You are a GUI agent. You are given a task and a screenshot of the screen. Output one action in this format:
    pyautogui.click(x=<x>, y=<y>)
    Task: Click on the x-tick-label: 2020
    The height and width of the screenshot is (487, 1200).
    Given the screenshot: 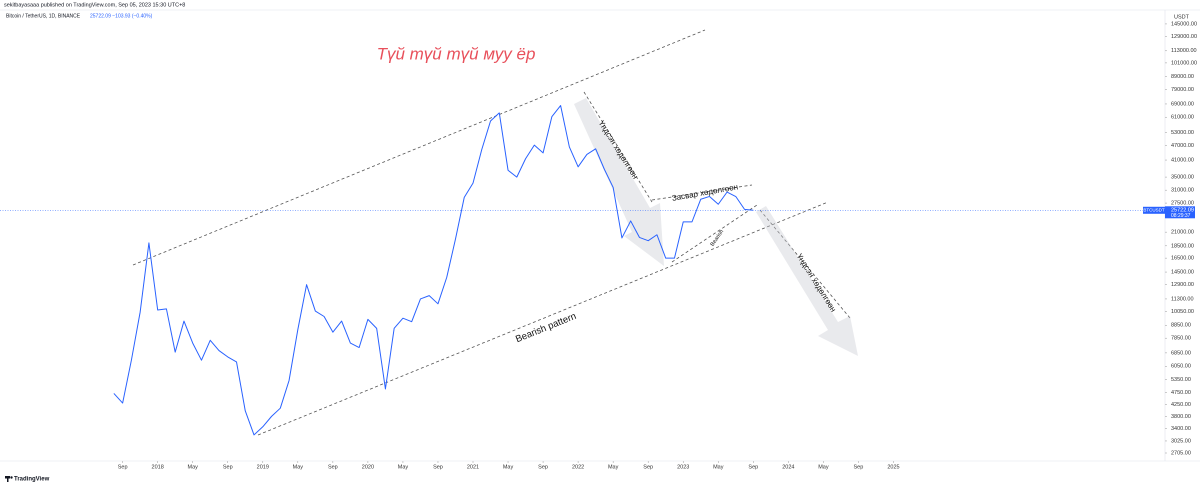 What is the action you would take?
    pyautogui.click(x=368, y=467)
    